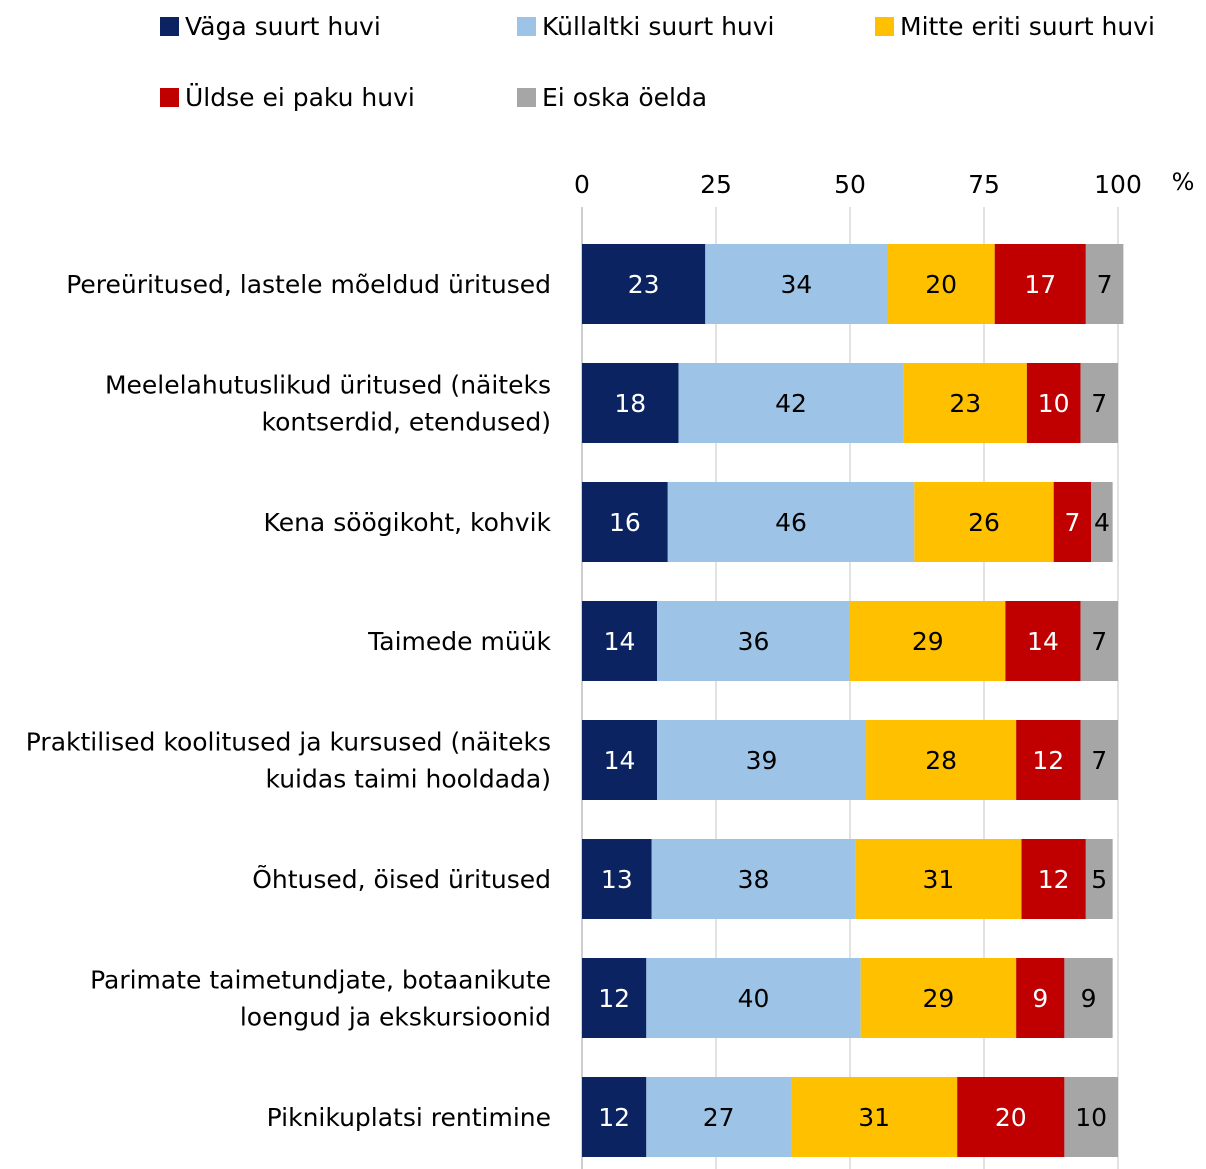 The image size is (1206, 1169). Describe the element at coordinates (716, 184) in the screenshot. I see `x-tick-label: 25` at that location.